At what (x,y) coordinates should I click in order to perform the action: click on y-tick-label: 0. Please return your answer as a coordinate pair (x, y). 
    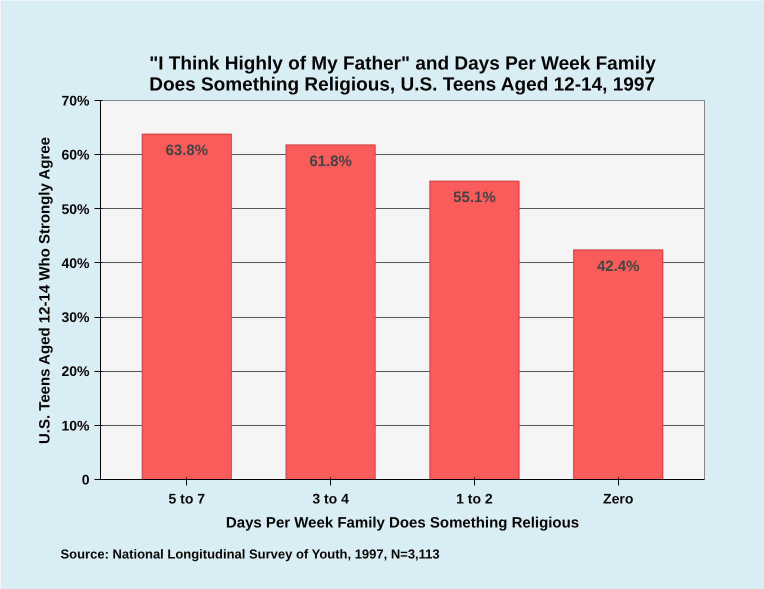
    Looking at the image, I should click on (86, 480).